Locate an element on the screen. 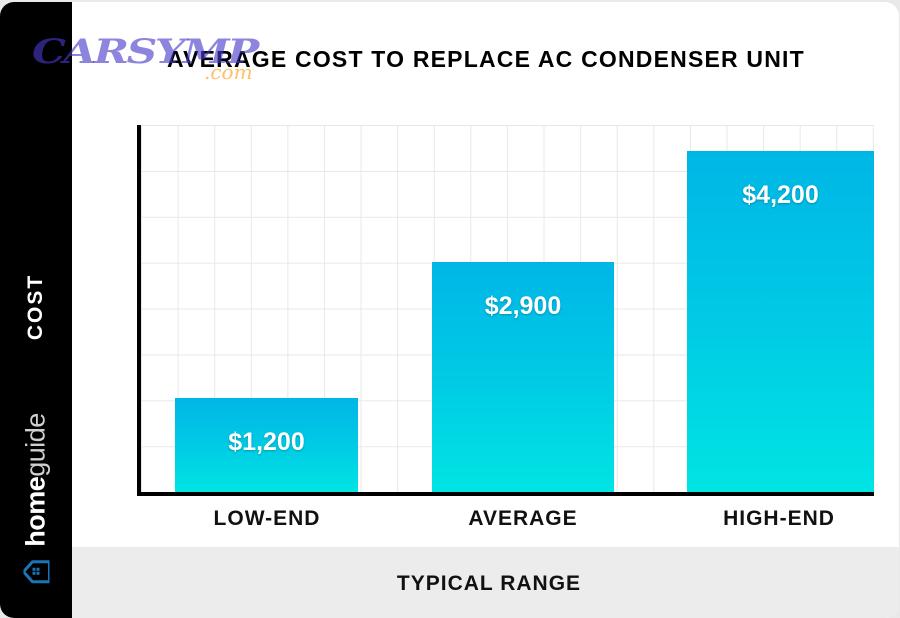  bar-value-label: $2,900 is located at coordinates (523, 306).